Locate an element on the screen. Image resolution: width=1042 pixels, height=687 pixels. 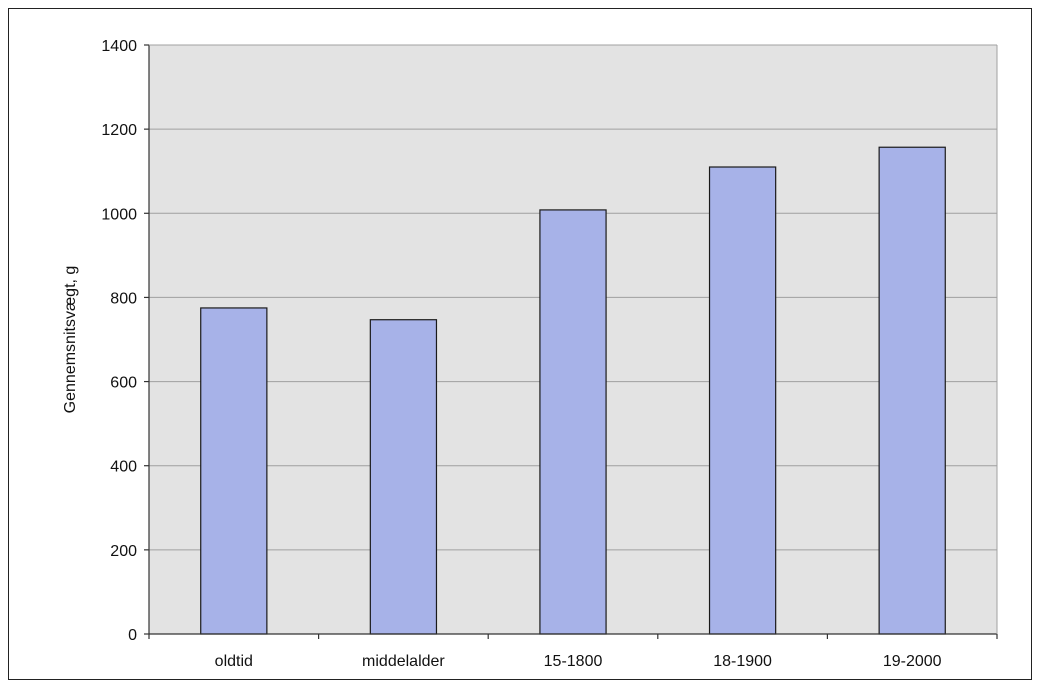
y-tick-label: 1000 is located at coordinates (119, 214).